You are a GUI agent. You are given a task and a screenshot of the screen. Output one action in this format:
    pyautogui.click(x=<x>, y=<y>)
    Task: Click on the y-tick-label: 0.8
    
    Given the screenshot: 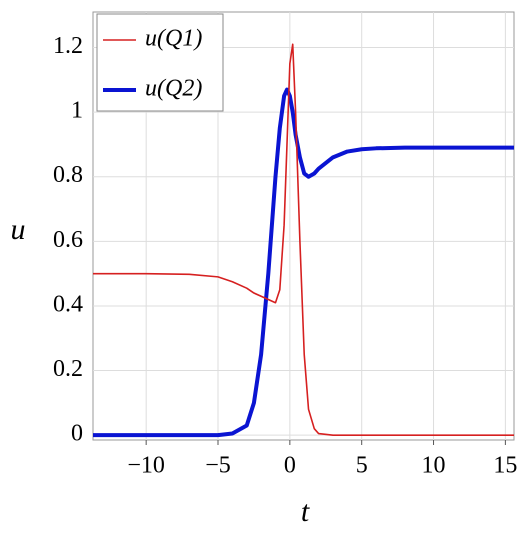 What is the action you would take?
    pyautogui.click(x=68, y=175)
    